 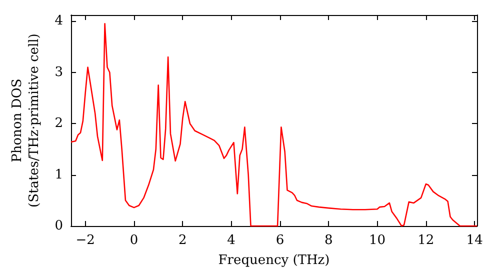 What do you see at coordinates (182, 240) in the screenshot?
I see `x-tick-label: 2` at bounding box center [182, 240].